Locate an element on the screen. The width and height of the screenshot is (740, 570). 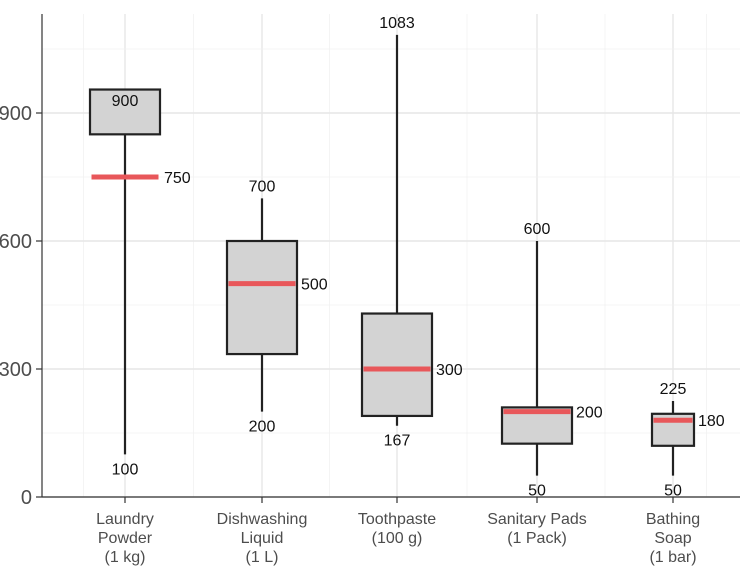
x-tick-label: Bathing Soap (1 bar) is located at coordinates (673, 538).